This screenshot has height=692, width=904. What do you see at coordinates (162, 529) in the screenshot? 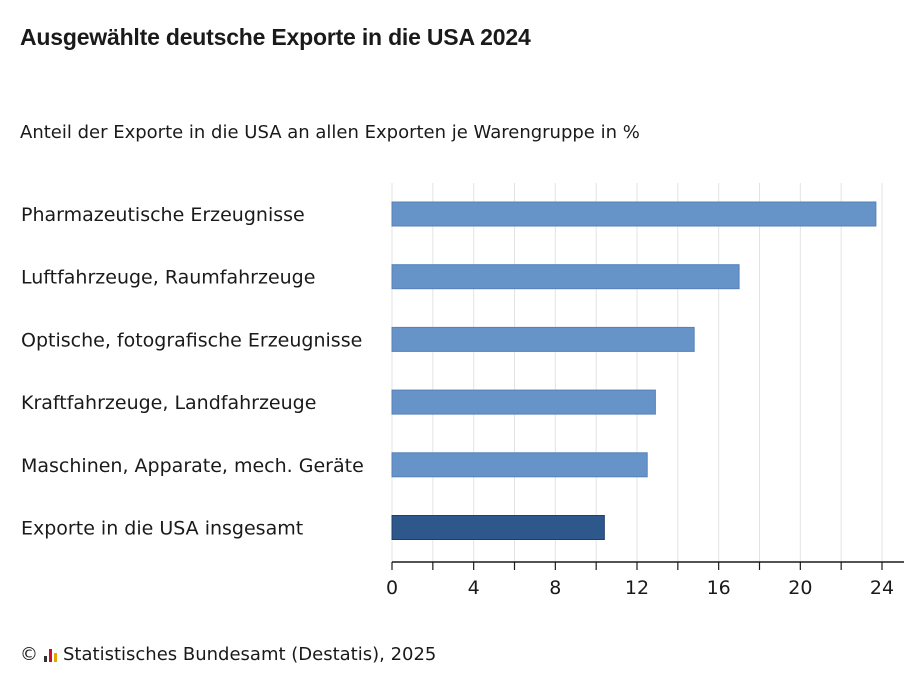
I see `category-label: Exporte in die USA insgesamt` at bounding box center [162, 529].